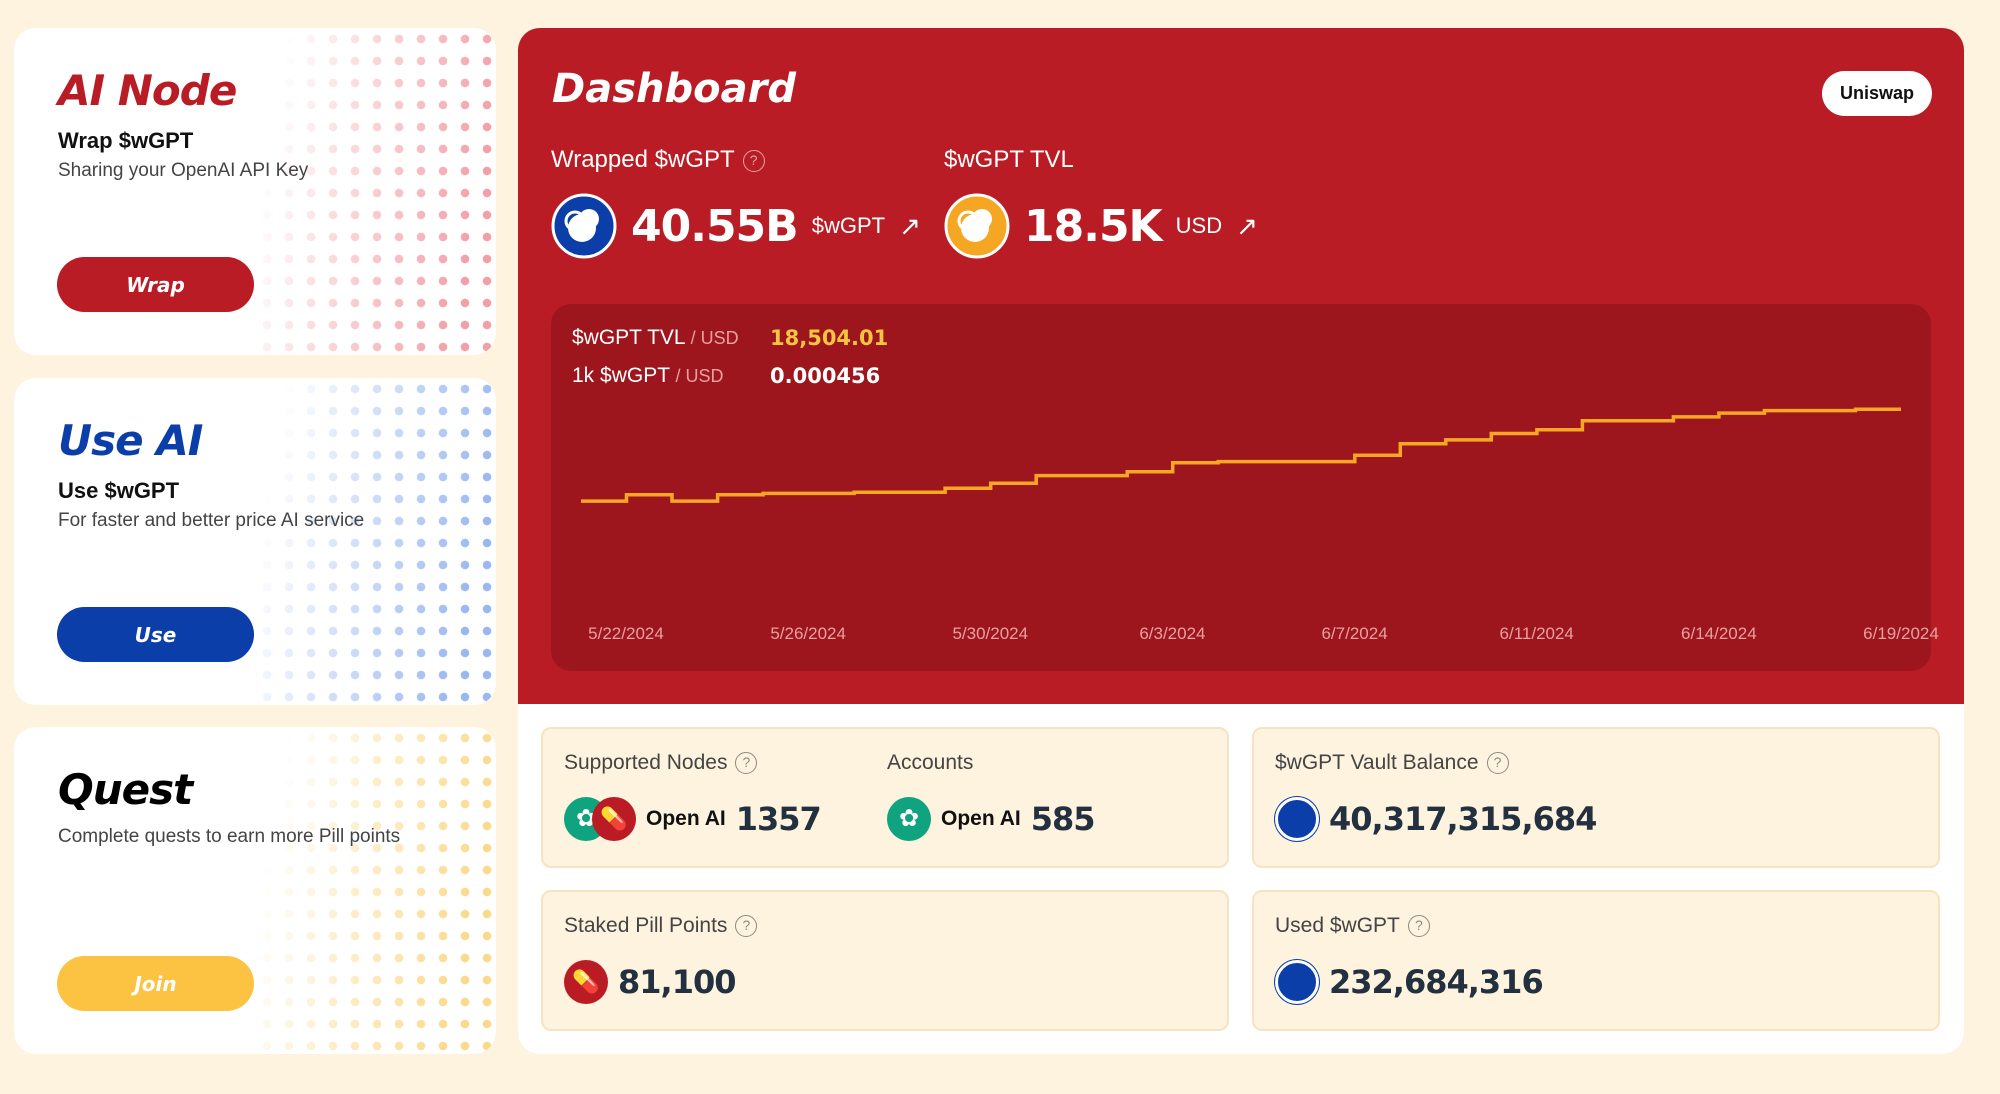 The height and width of the screenshot is (1094, 2000). Describe the element at coordinates (829, 338) in the screenshot. I see `tvl-usd-value: 18,504.01` at that location.